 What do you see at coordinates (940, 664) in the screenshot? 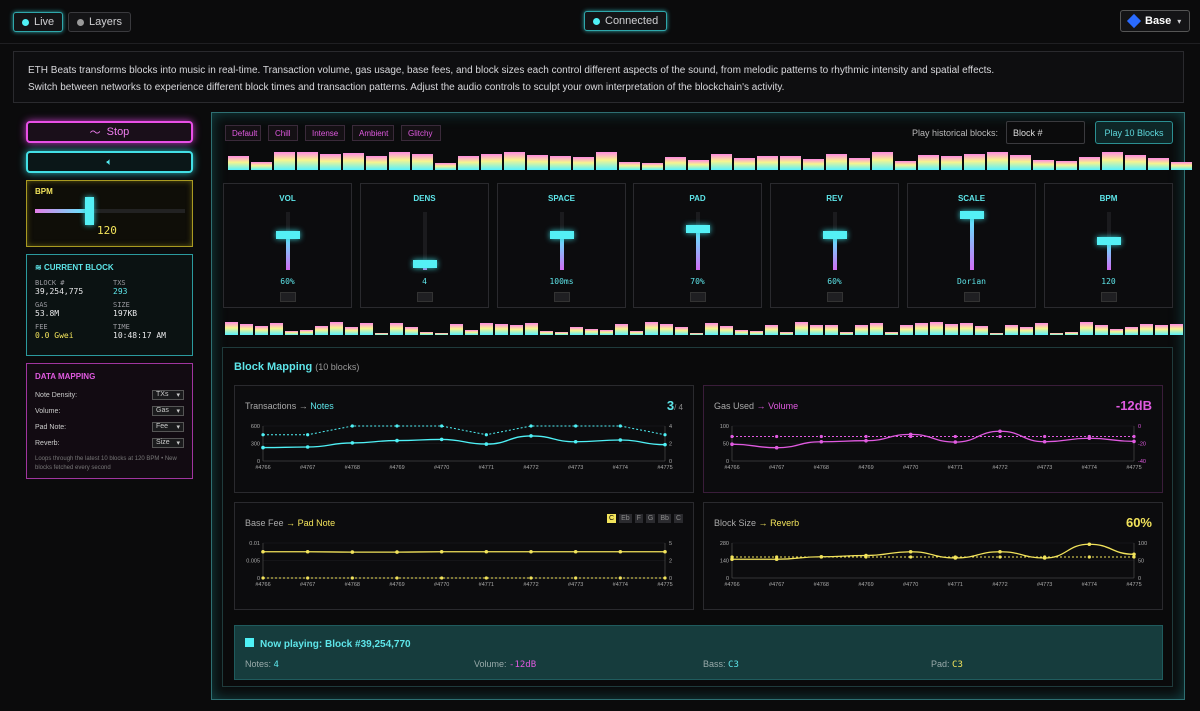
I see `pad-label: Pad:` at bounding box center [940, 664].